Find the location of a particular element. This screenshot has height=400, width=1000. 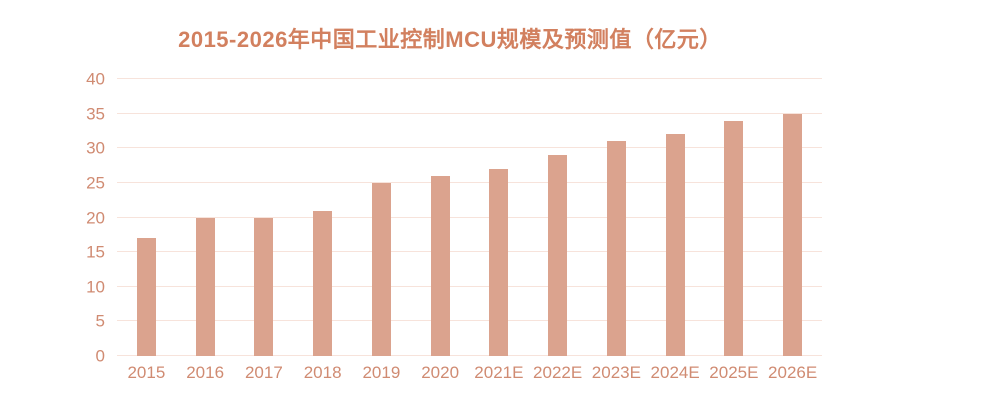

y-tick-label: 5 is located at coordinates (100, 321).